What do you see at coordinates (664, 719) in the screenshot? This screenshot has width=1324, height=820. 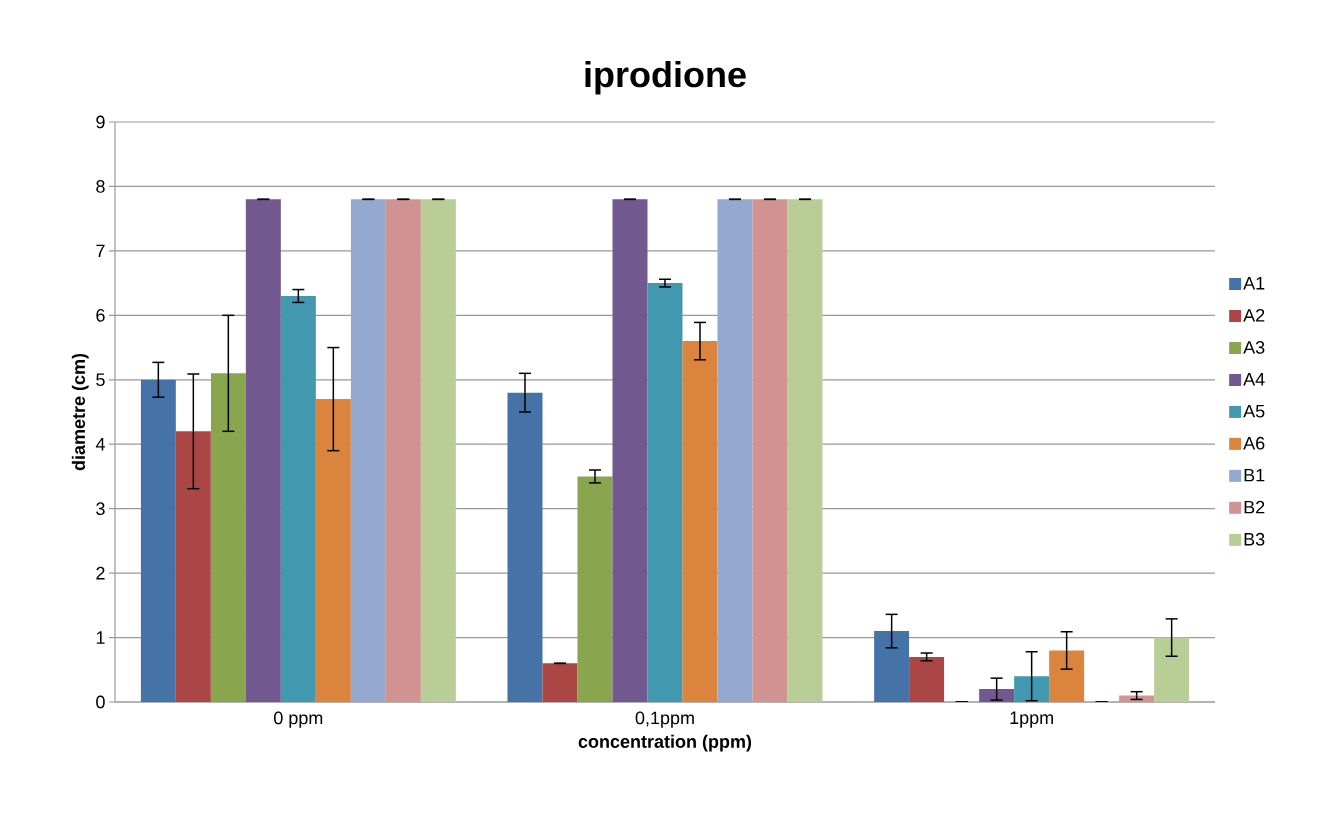 I see `x-tick-label: 0,1ppm` at bounding box center [664, 719].